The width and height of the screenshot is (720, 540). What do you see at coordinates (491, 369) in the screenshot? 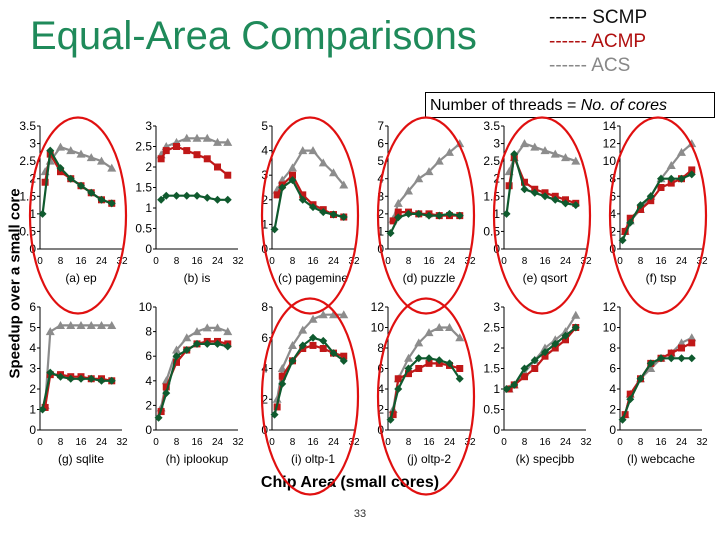
I see `y-tick-label: 1.5` at bounding box center [491, 369].